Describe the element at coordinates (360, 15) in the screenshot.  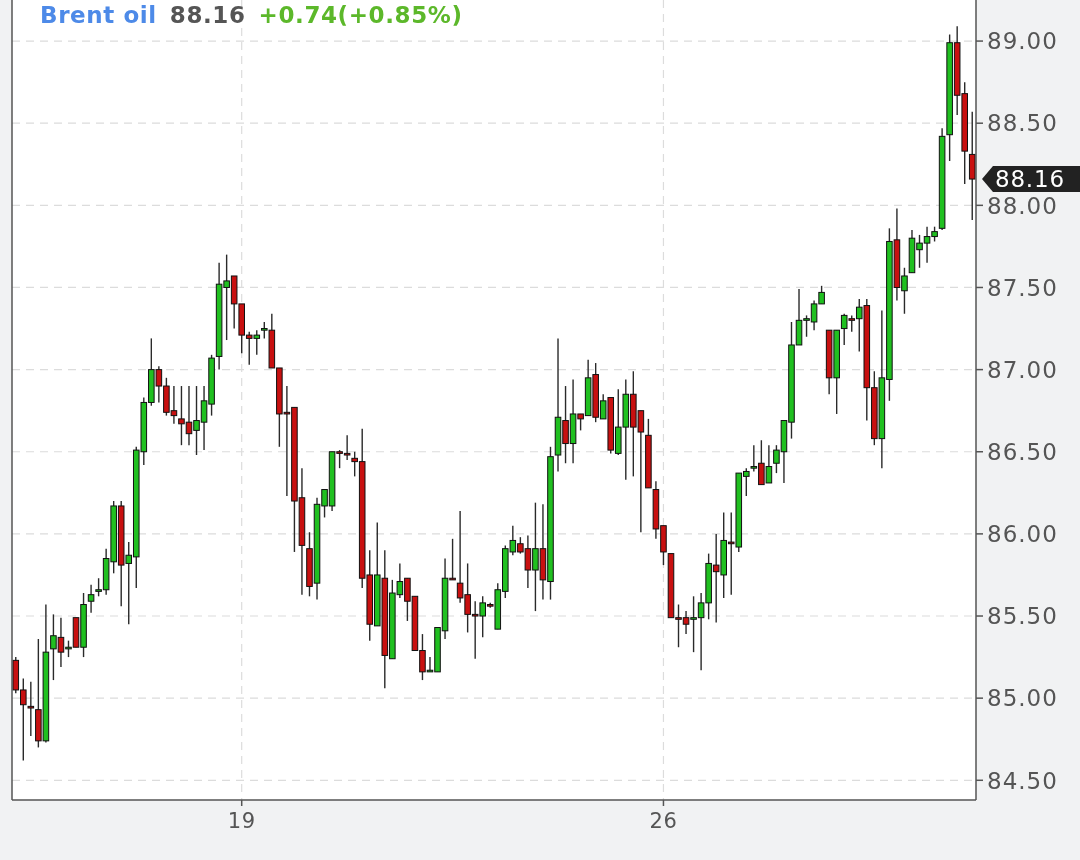
I see `annotation: +0.74(+0.85%)` at that location.